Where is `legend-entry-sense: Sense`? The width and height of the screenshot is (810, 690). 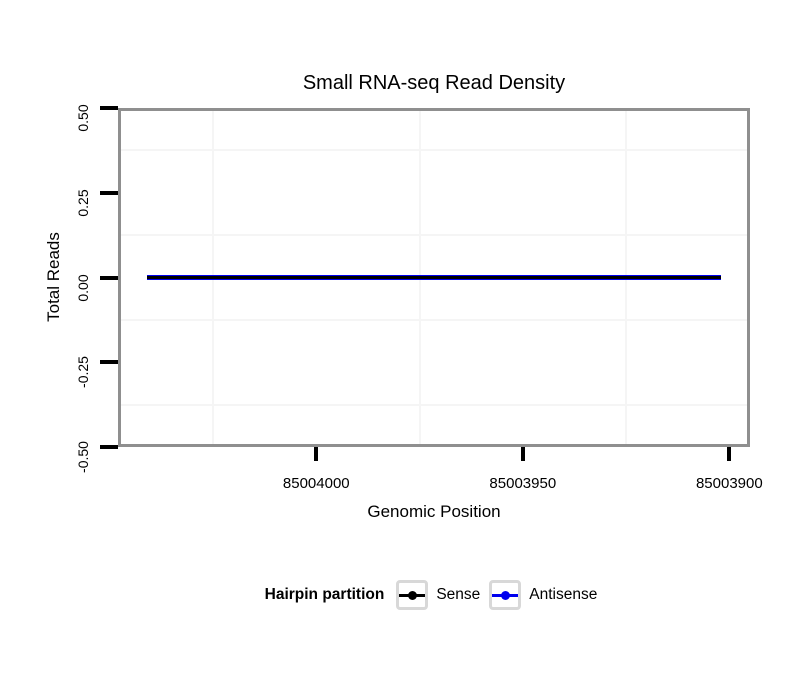
legend-entry-sense: Sense is located at coordinates (439, 595).